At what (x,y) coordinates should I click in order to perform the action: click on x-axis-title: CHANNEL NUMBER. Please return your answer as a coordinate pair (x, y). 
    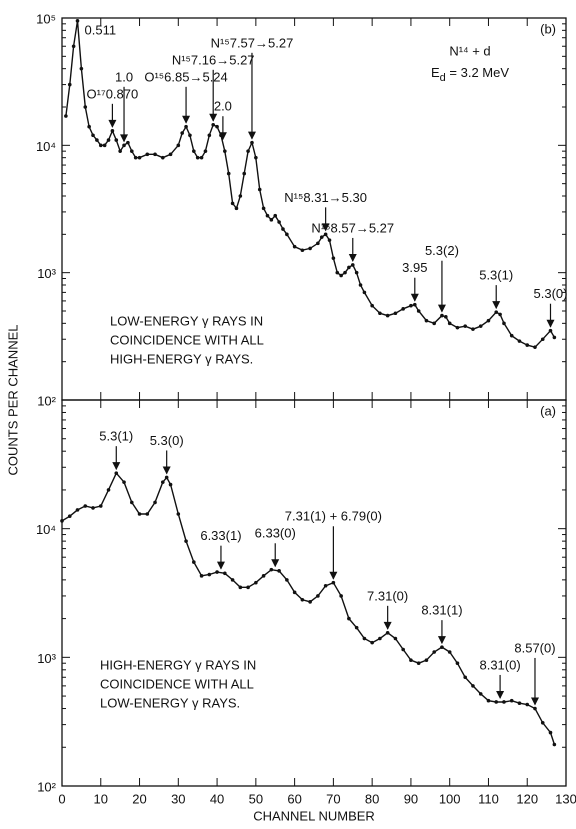
    Looking at the image, I should click on (314, 815).